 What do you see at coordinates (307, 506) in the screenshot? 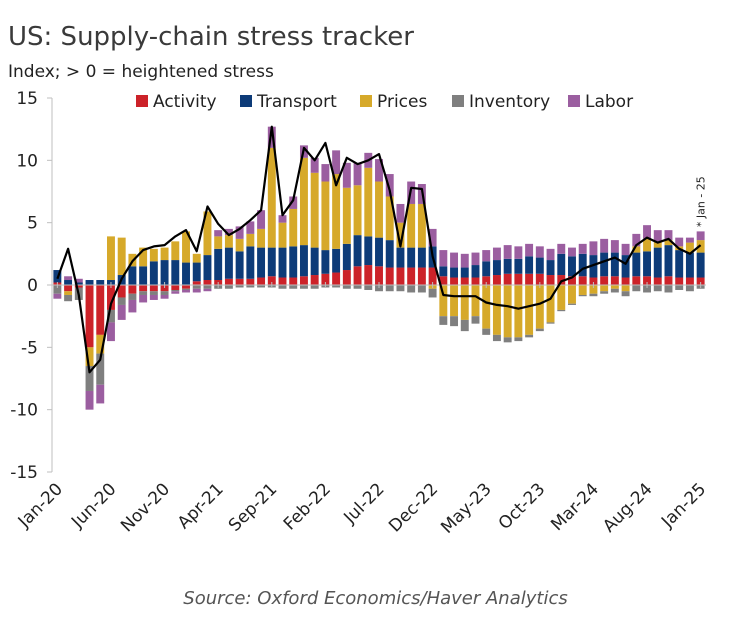
I see `x-tick-label: Feb-22` at bounding box center [307, 506].